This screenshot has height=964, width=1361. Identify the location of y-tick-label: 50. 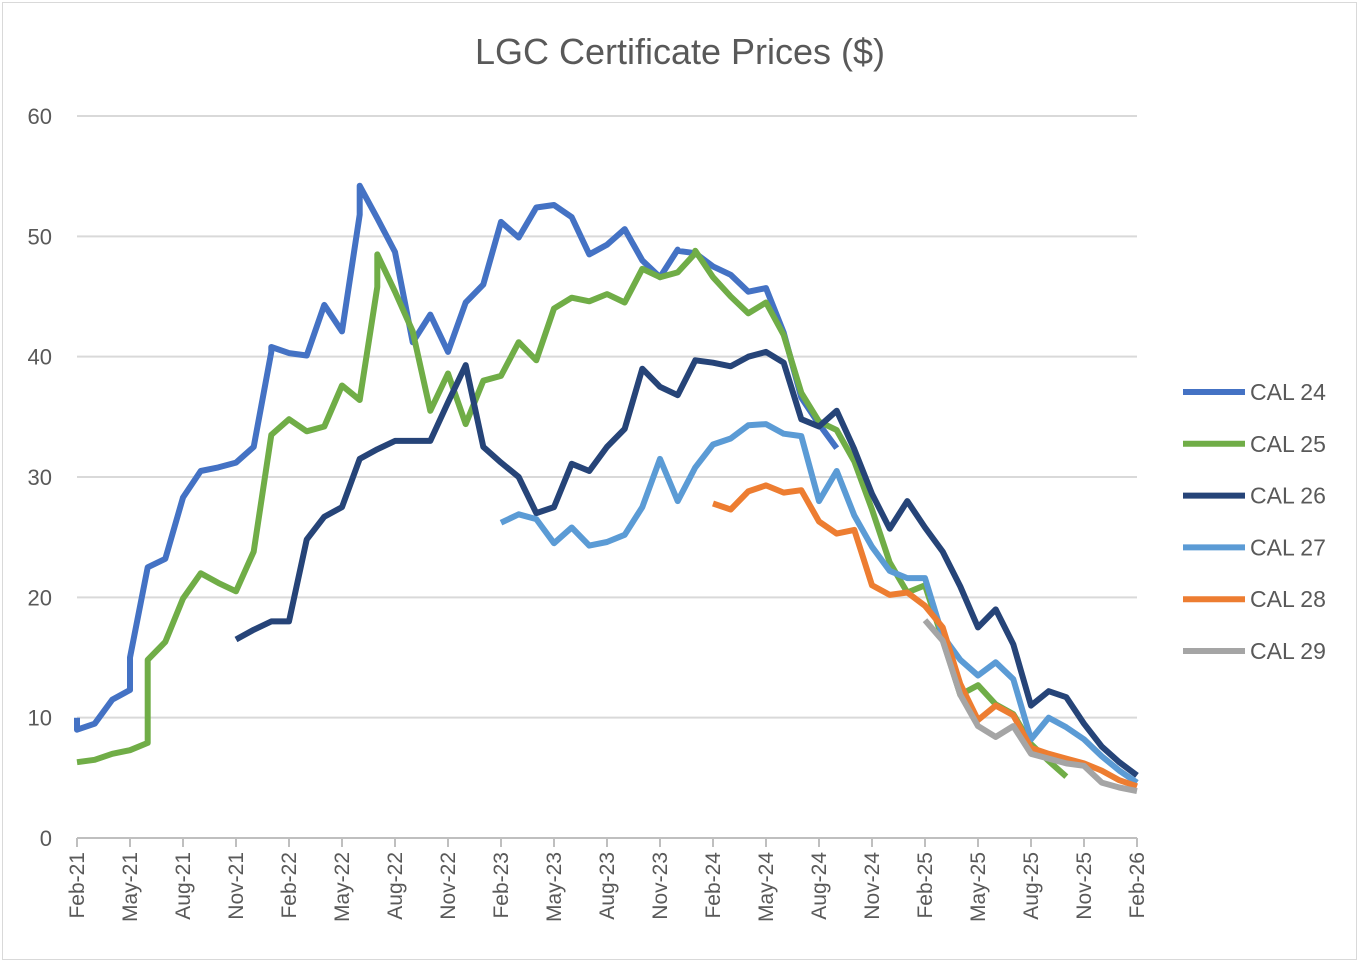
(40, 236).